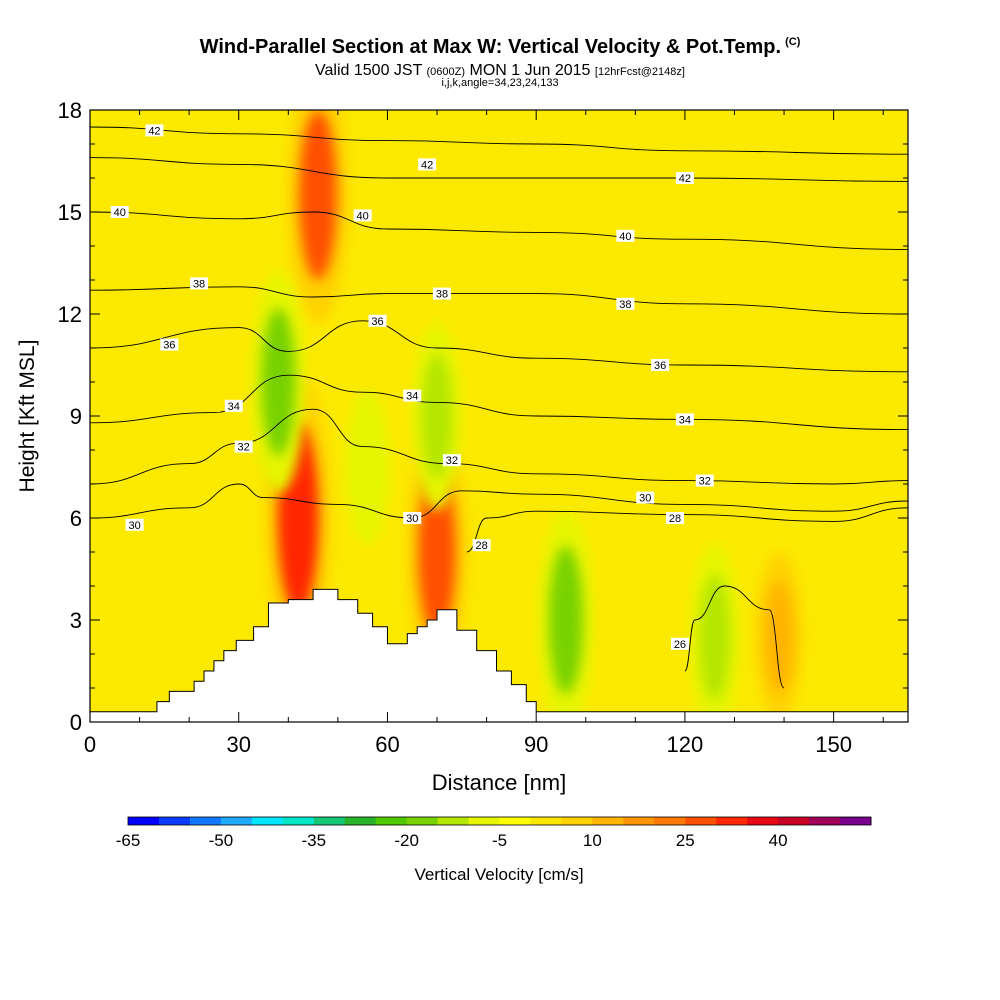  Describe the element at coordinates (530, 70) in the screenshot. I see `subtitle-date: MON 1 Jun 2015` at that location.